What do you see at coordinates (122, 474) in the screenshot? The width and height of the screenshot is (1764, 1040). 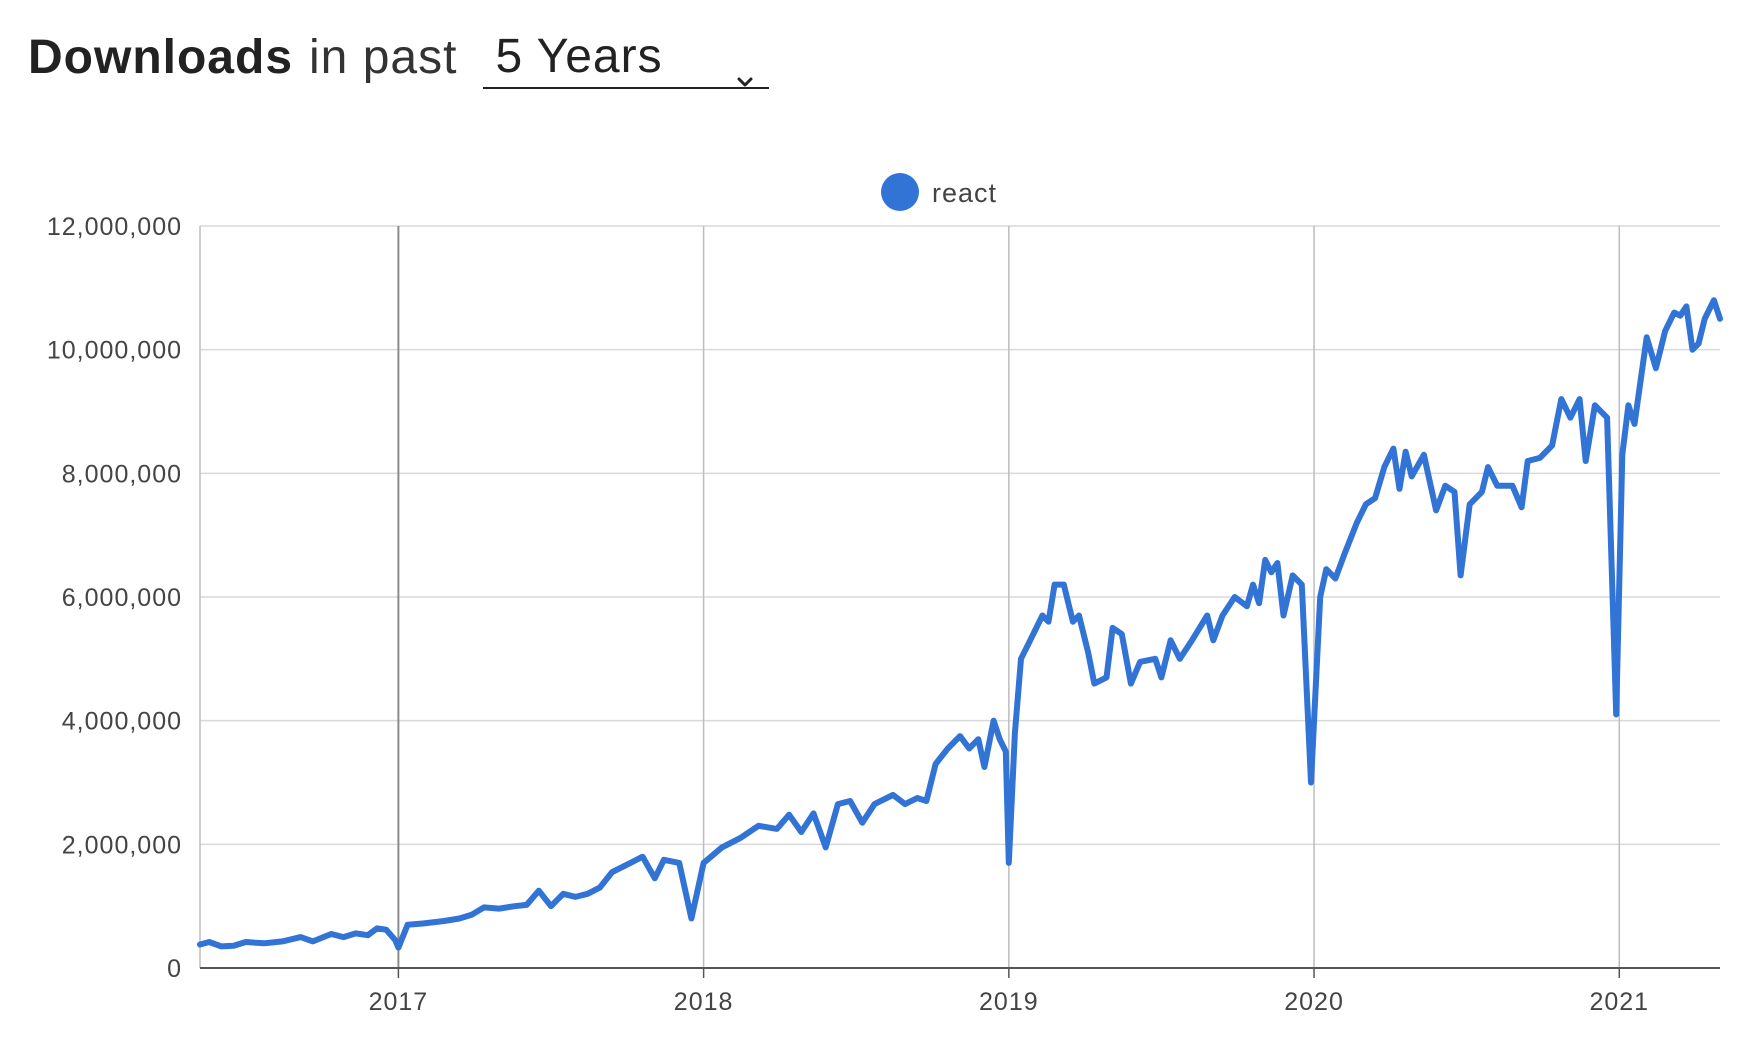 I see `y-tick-label: 8,000,000` at bounding box center [122, 474].